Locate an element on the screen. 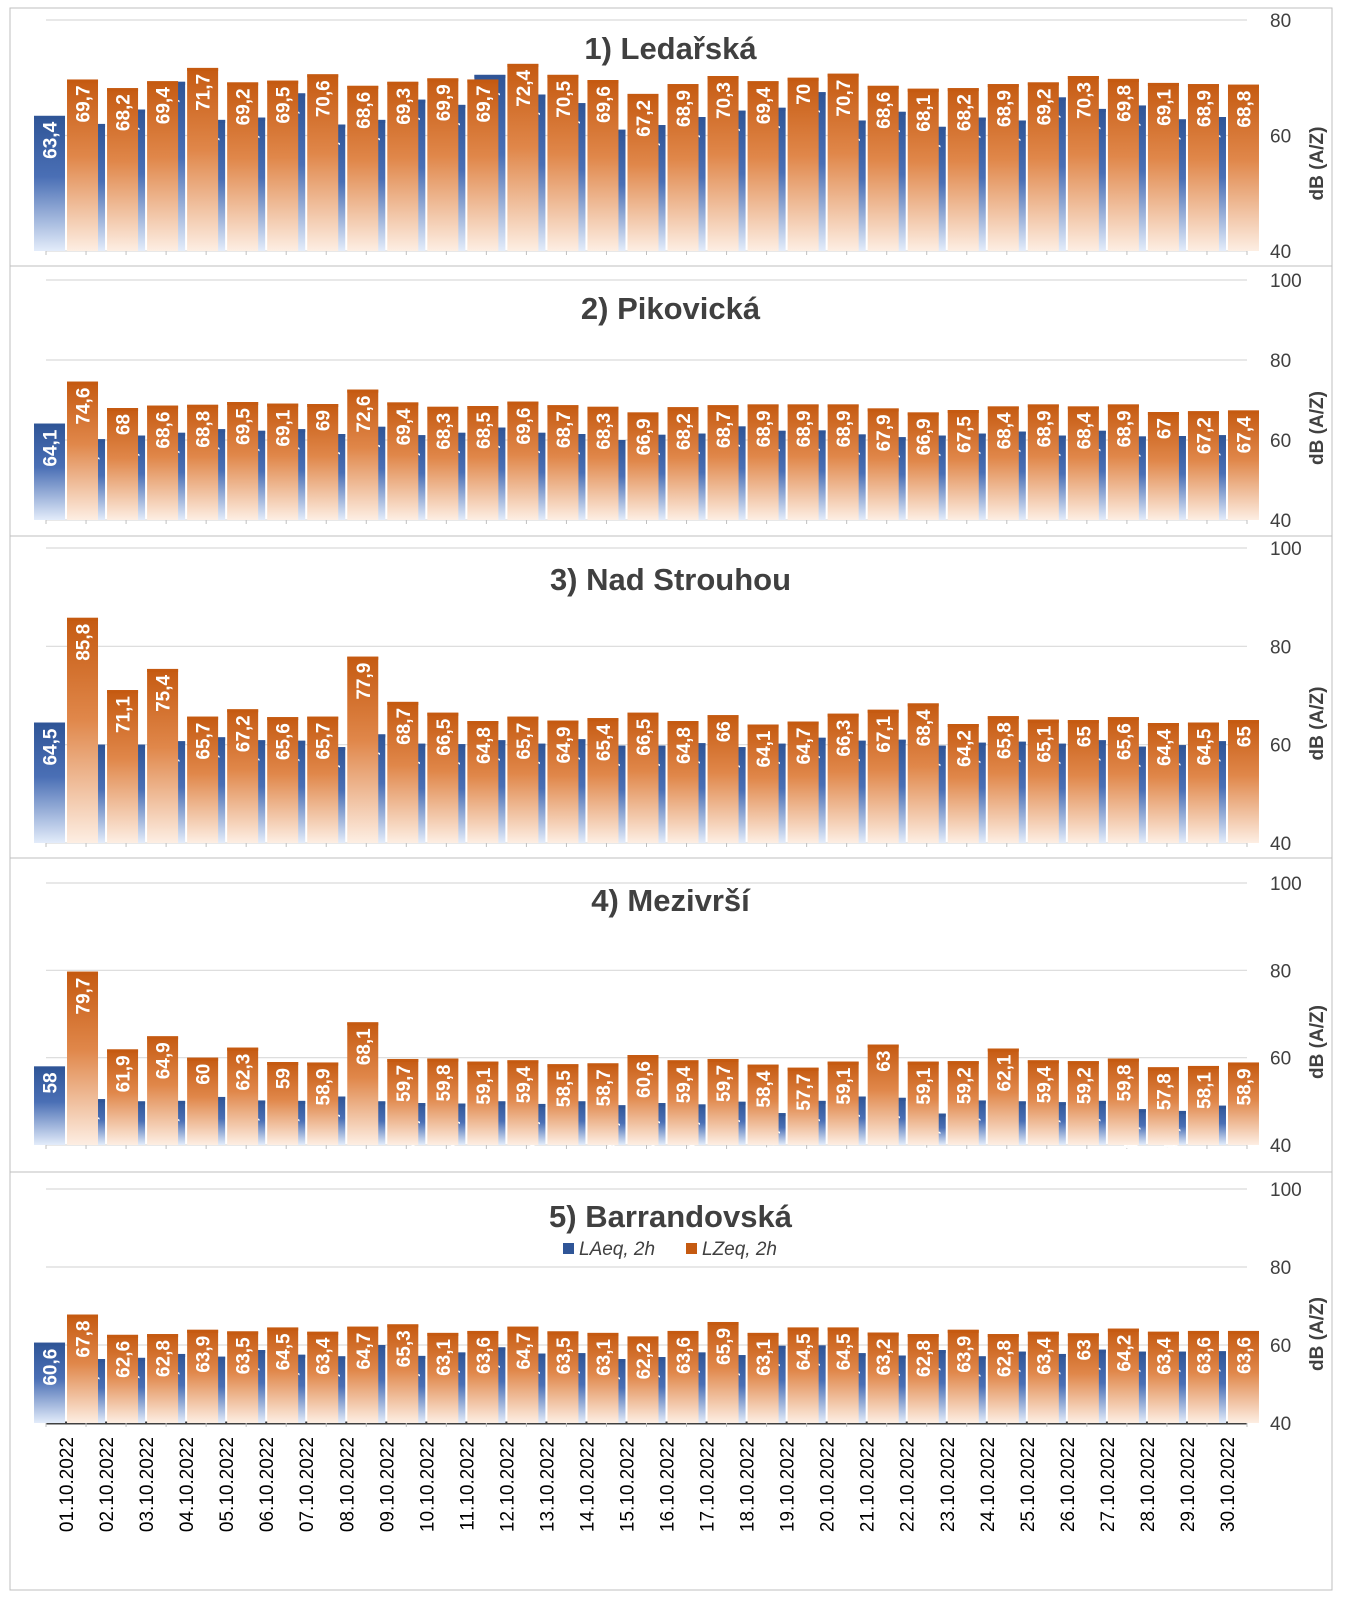  data-label: 64,8 is located at coordinates (684, 745).